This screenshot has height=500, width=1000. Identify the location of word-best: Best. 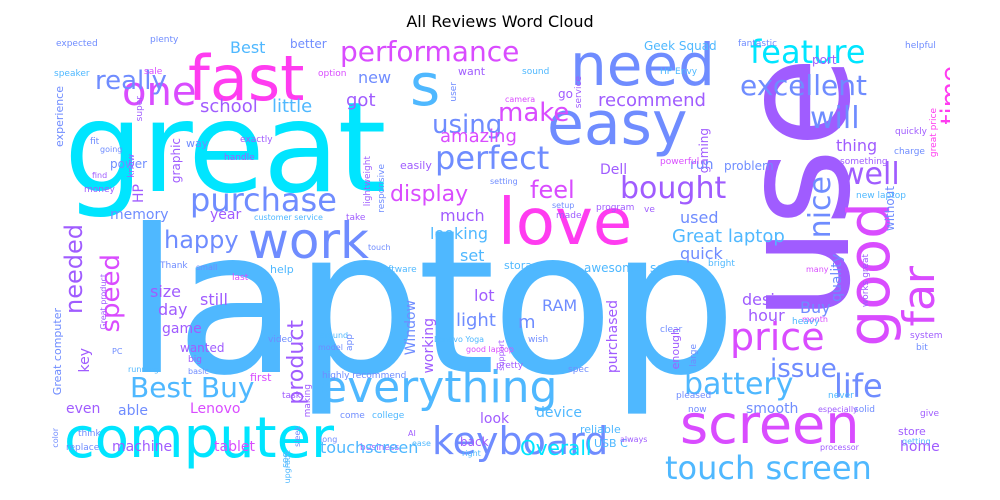
(248, 47).